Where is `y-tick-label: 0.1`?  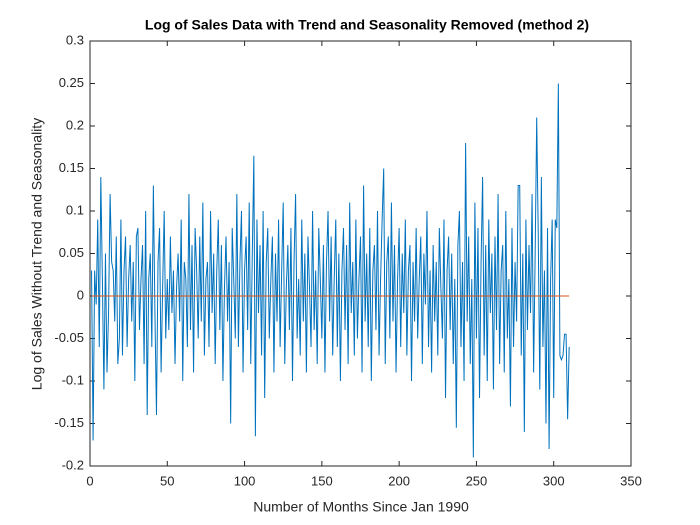 y-tick-label: 0.1 is located at coordinates (75, 209).